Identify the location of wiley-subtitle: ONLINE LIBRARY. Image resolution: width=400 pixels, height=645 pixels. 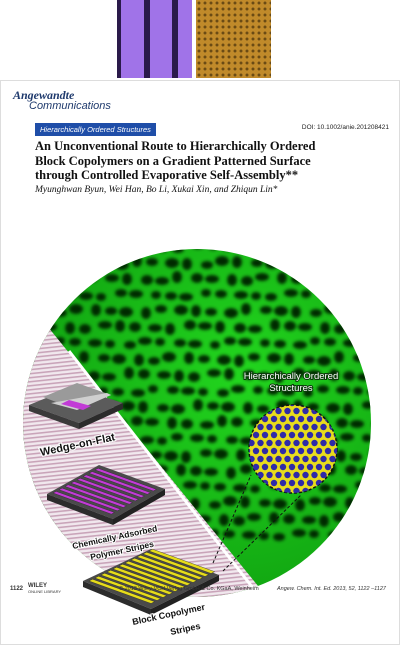
(45, 591).